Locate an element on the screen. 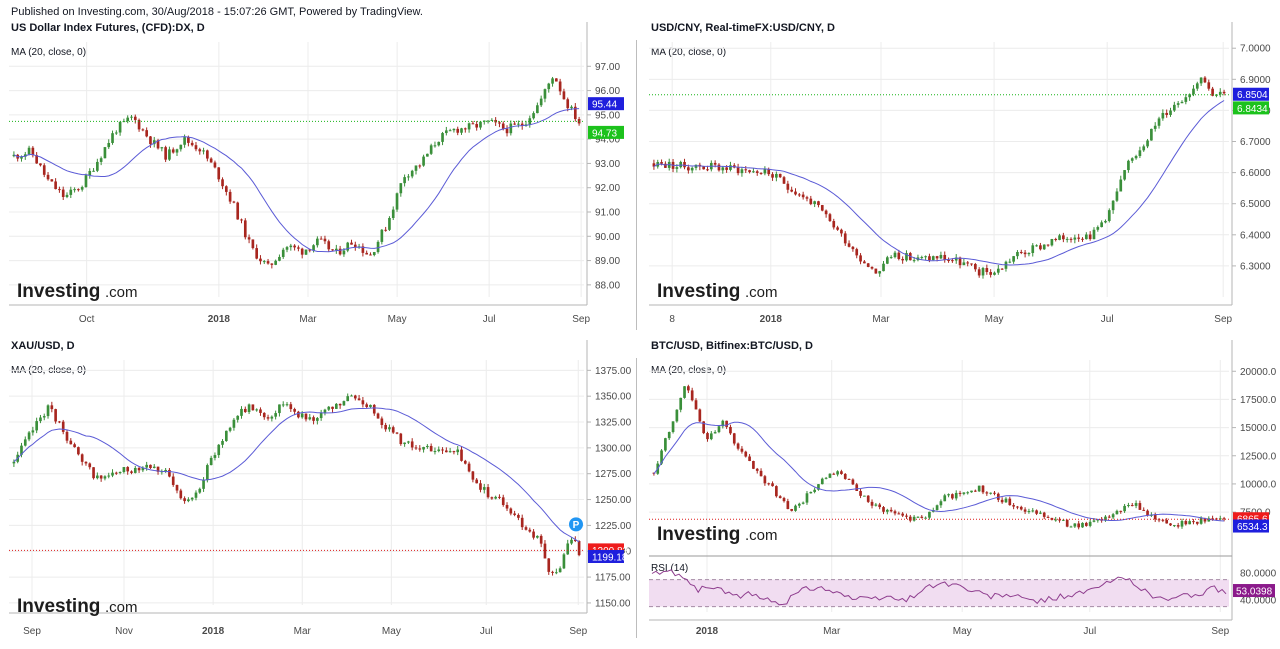 The width and height of the screenshot is (1280, 649). y-tick-label: 1225.00 is located at coordinates (613, 526).